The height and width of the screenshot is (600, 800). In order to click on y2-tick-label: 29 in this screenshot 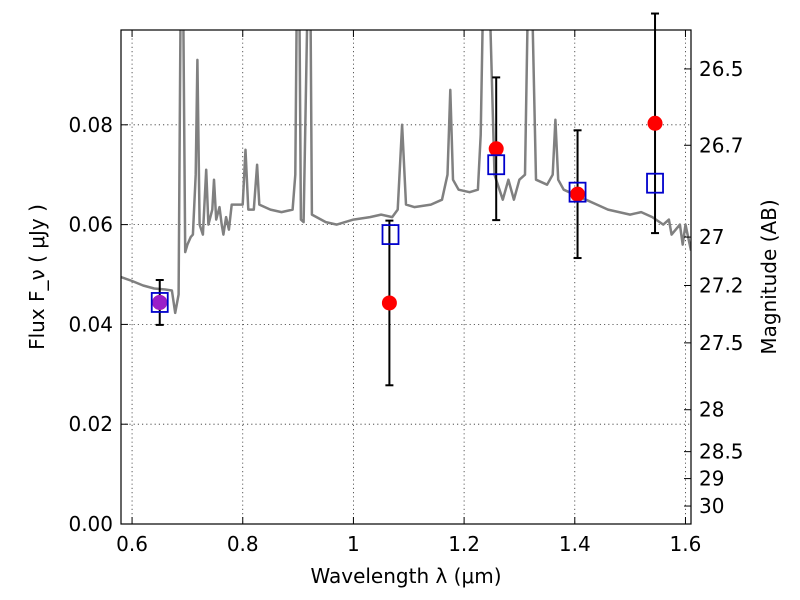, I will do `click(711, 479)`.